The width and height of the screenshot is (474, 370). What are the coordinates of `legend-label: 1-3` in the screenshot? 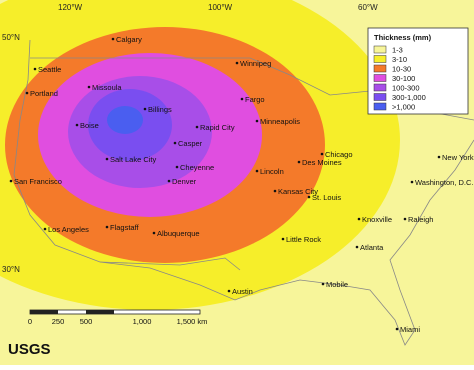 It's located at (397, 50).